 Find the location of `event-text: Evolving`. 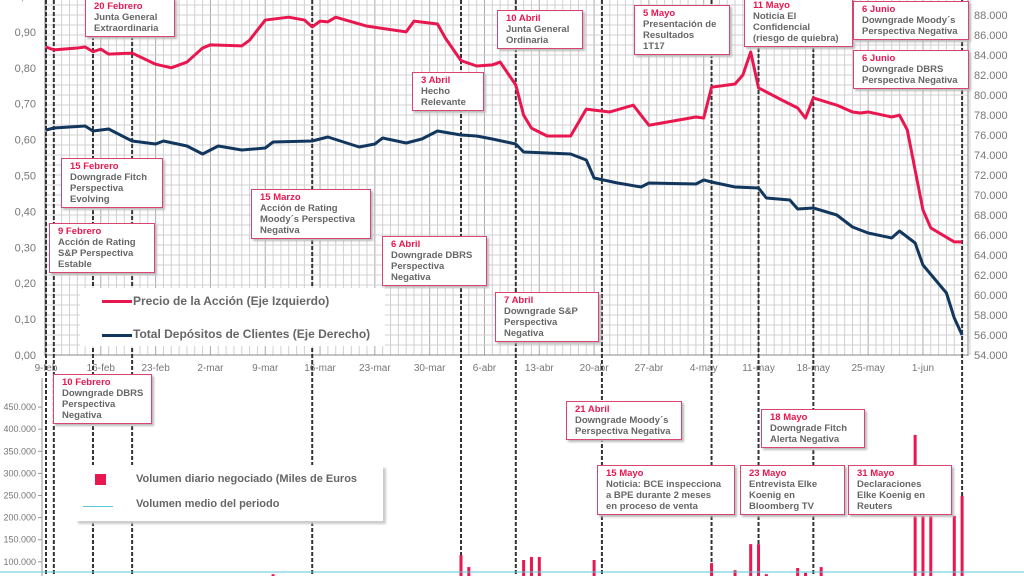

event-text: Evolving is located at coordinates (90, 199).